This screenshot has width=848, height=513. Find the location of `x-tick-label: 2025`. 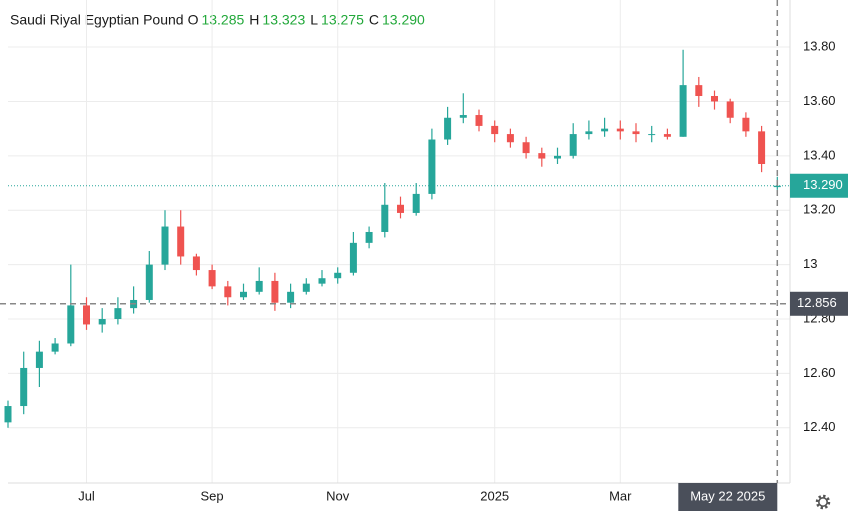

x-tick-label: 2025 is located at coordinates (494, 495).